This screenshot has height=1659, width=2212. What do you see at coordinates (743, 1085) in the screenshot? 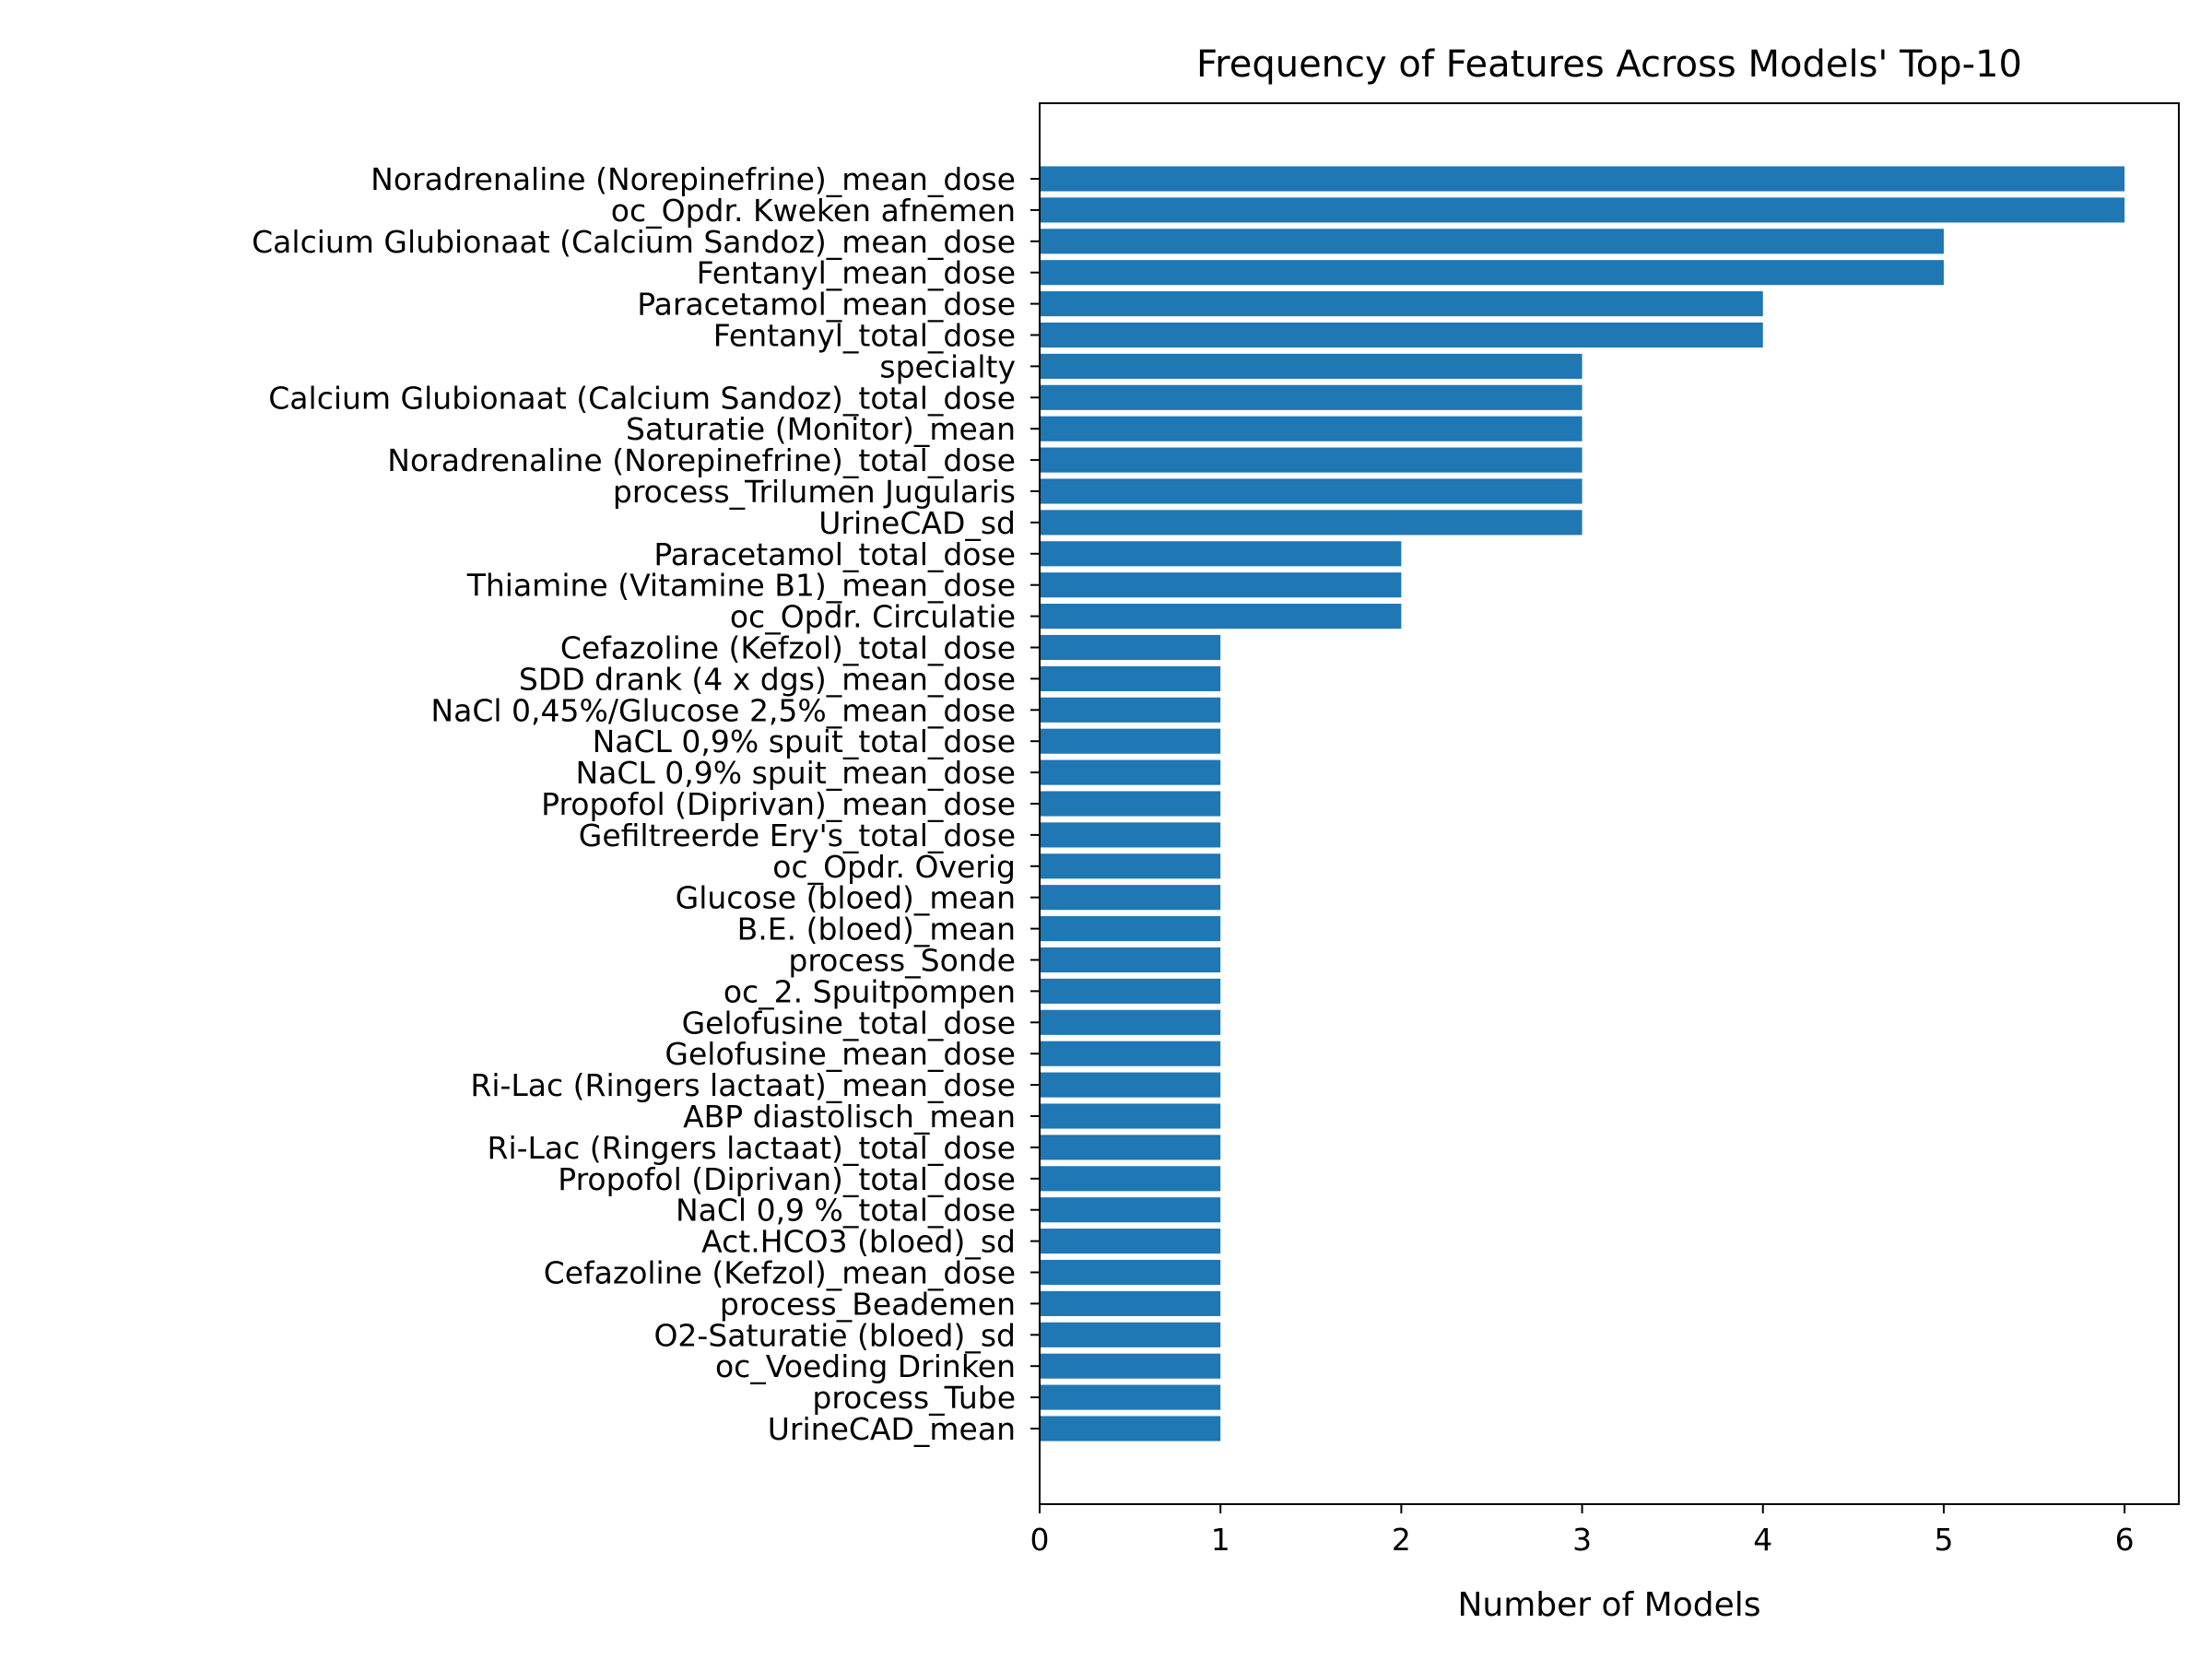
I see `y-tick-label: Ri-Lac (Ringers lactaat)_mean_dose` at bounding box center [743, 1085].